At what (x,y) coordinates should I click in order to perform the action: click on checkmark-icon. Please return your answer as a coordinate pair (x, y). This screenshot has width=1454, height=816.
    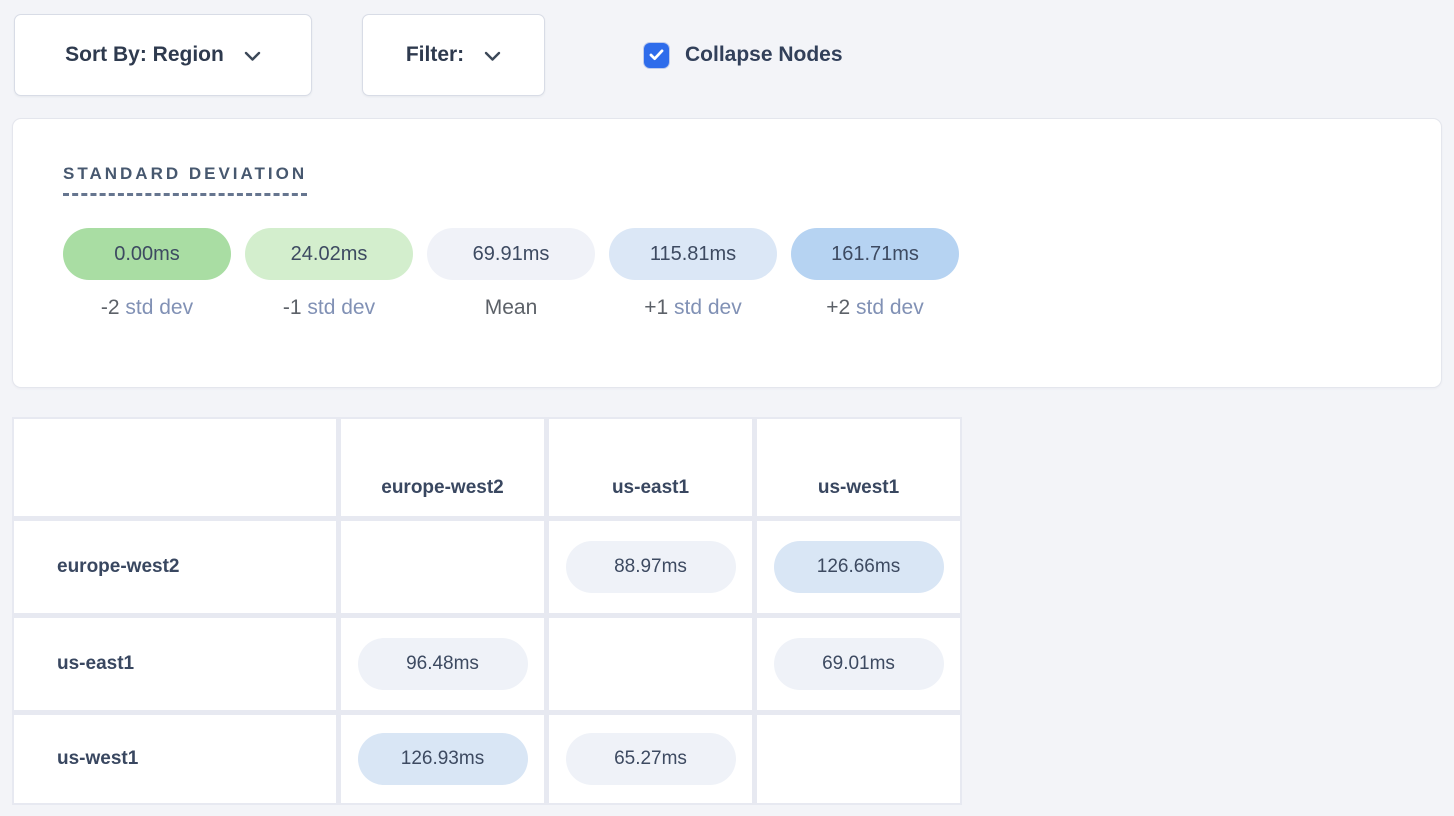
    Looking at the image, I should click on (656, 55).